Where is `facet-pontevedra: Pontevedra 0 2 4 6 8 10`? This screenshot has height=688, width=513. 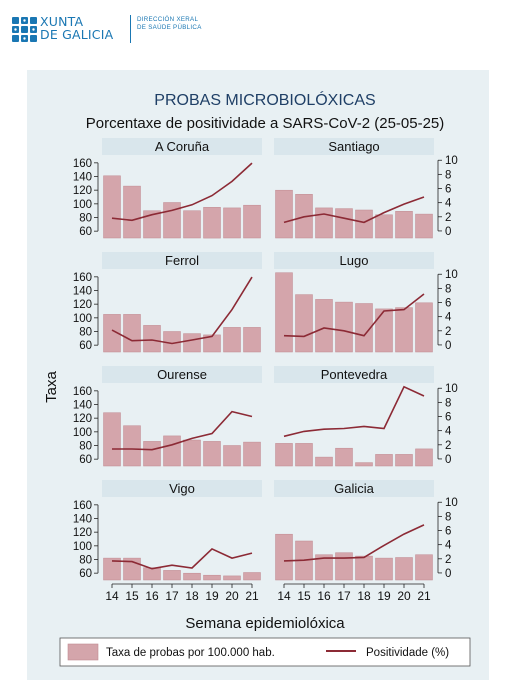
facet-pontevedra: Pontevedra 0 2 4 6 8 10 is located at coordinates (366, 416).